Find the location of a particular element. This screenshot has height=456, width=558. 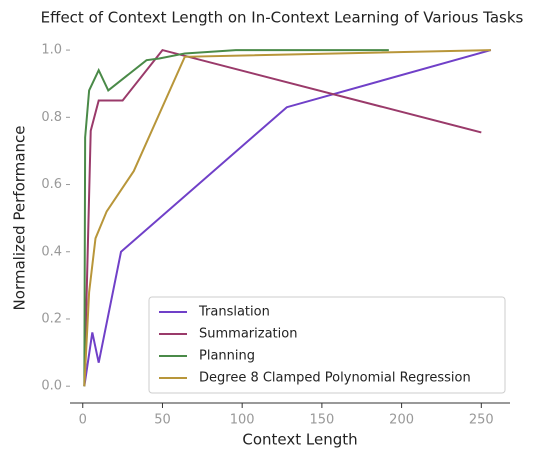

x-tick-label: 100 is located at coordinates (242, 420).